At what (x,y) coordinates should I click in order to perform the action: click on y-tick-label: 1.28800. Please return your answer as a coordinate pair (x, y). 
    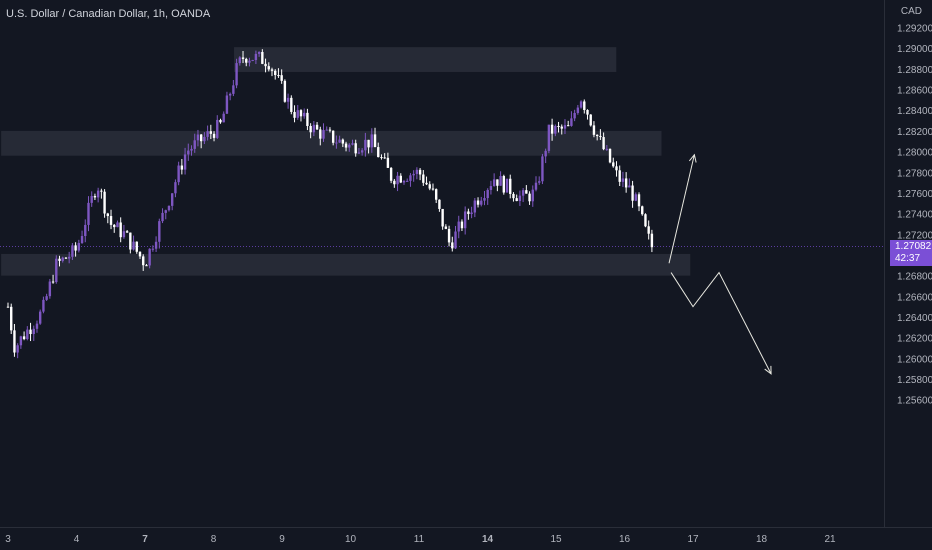
    Looking at the image, I should click on (914, 70).